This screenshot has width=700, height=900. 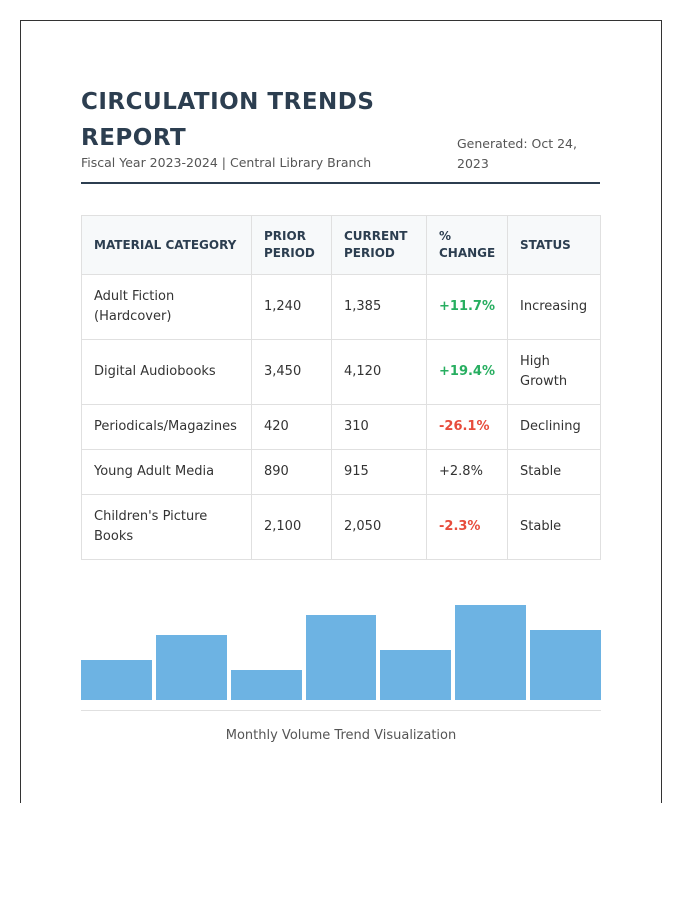 What do you see at coordinates (228, 120) in the screenshot?
I see `page-title: CIRCULATION TRENDS REPORT` at bounding box center [228, 120].